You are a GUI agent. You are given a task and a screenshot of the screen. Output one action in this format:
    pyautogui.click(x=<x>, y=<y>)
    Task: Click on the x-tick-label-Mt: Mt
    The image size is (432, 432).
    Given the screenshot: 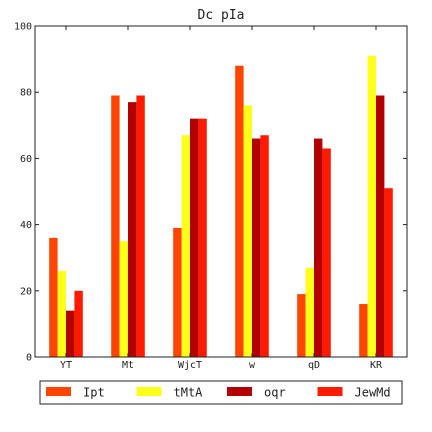 What is the action you would take?
    pyautogui.click(x=128, y=365)
    